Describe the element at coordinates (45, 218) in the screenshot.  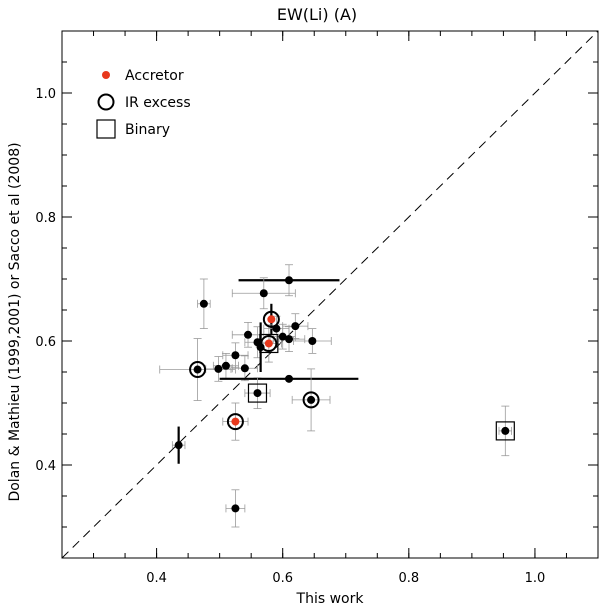
I see `y-tick-label: 0.8` at that location.